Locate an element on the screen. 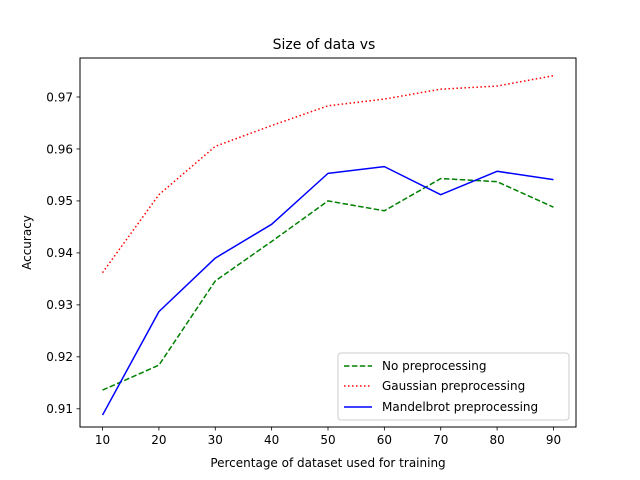 Image resolution: width=640 pixels, height=480 pixels. x-tick-label: 60 is located at coordinates (384, 440).